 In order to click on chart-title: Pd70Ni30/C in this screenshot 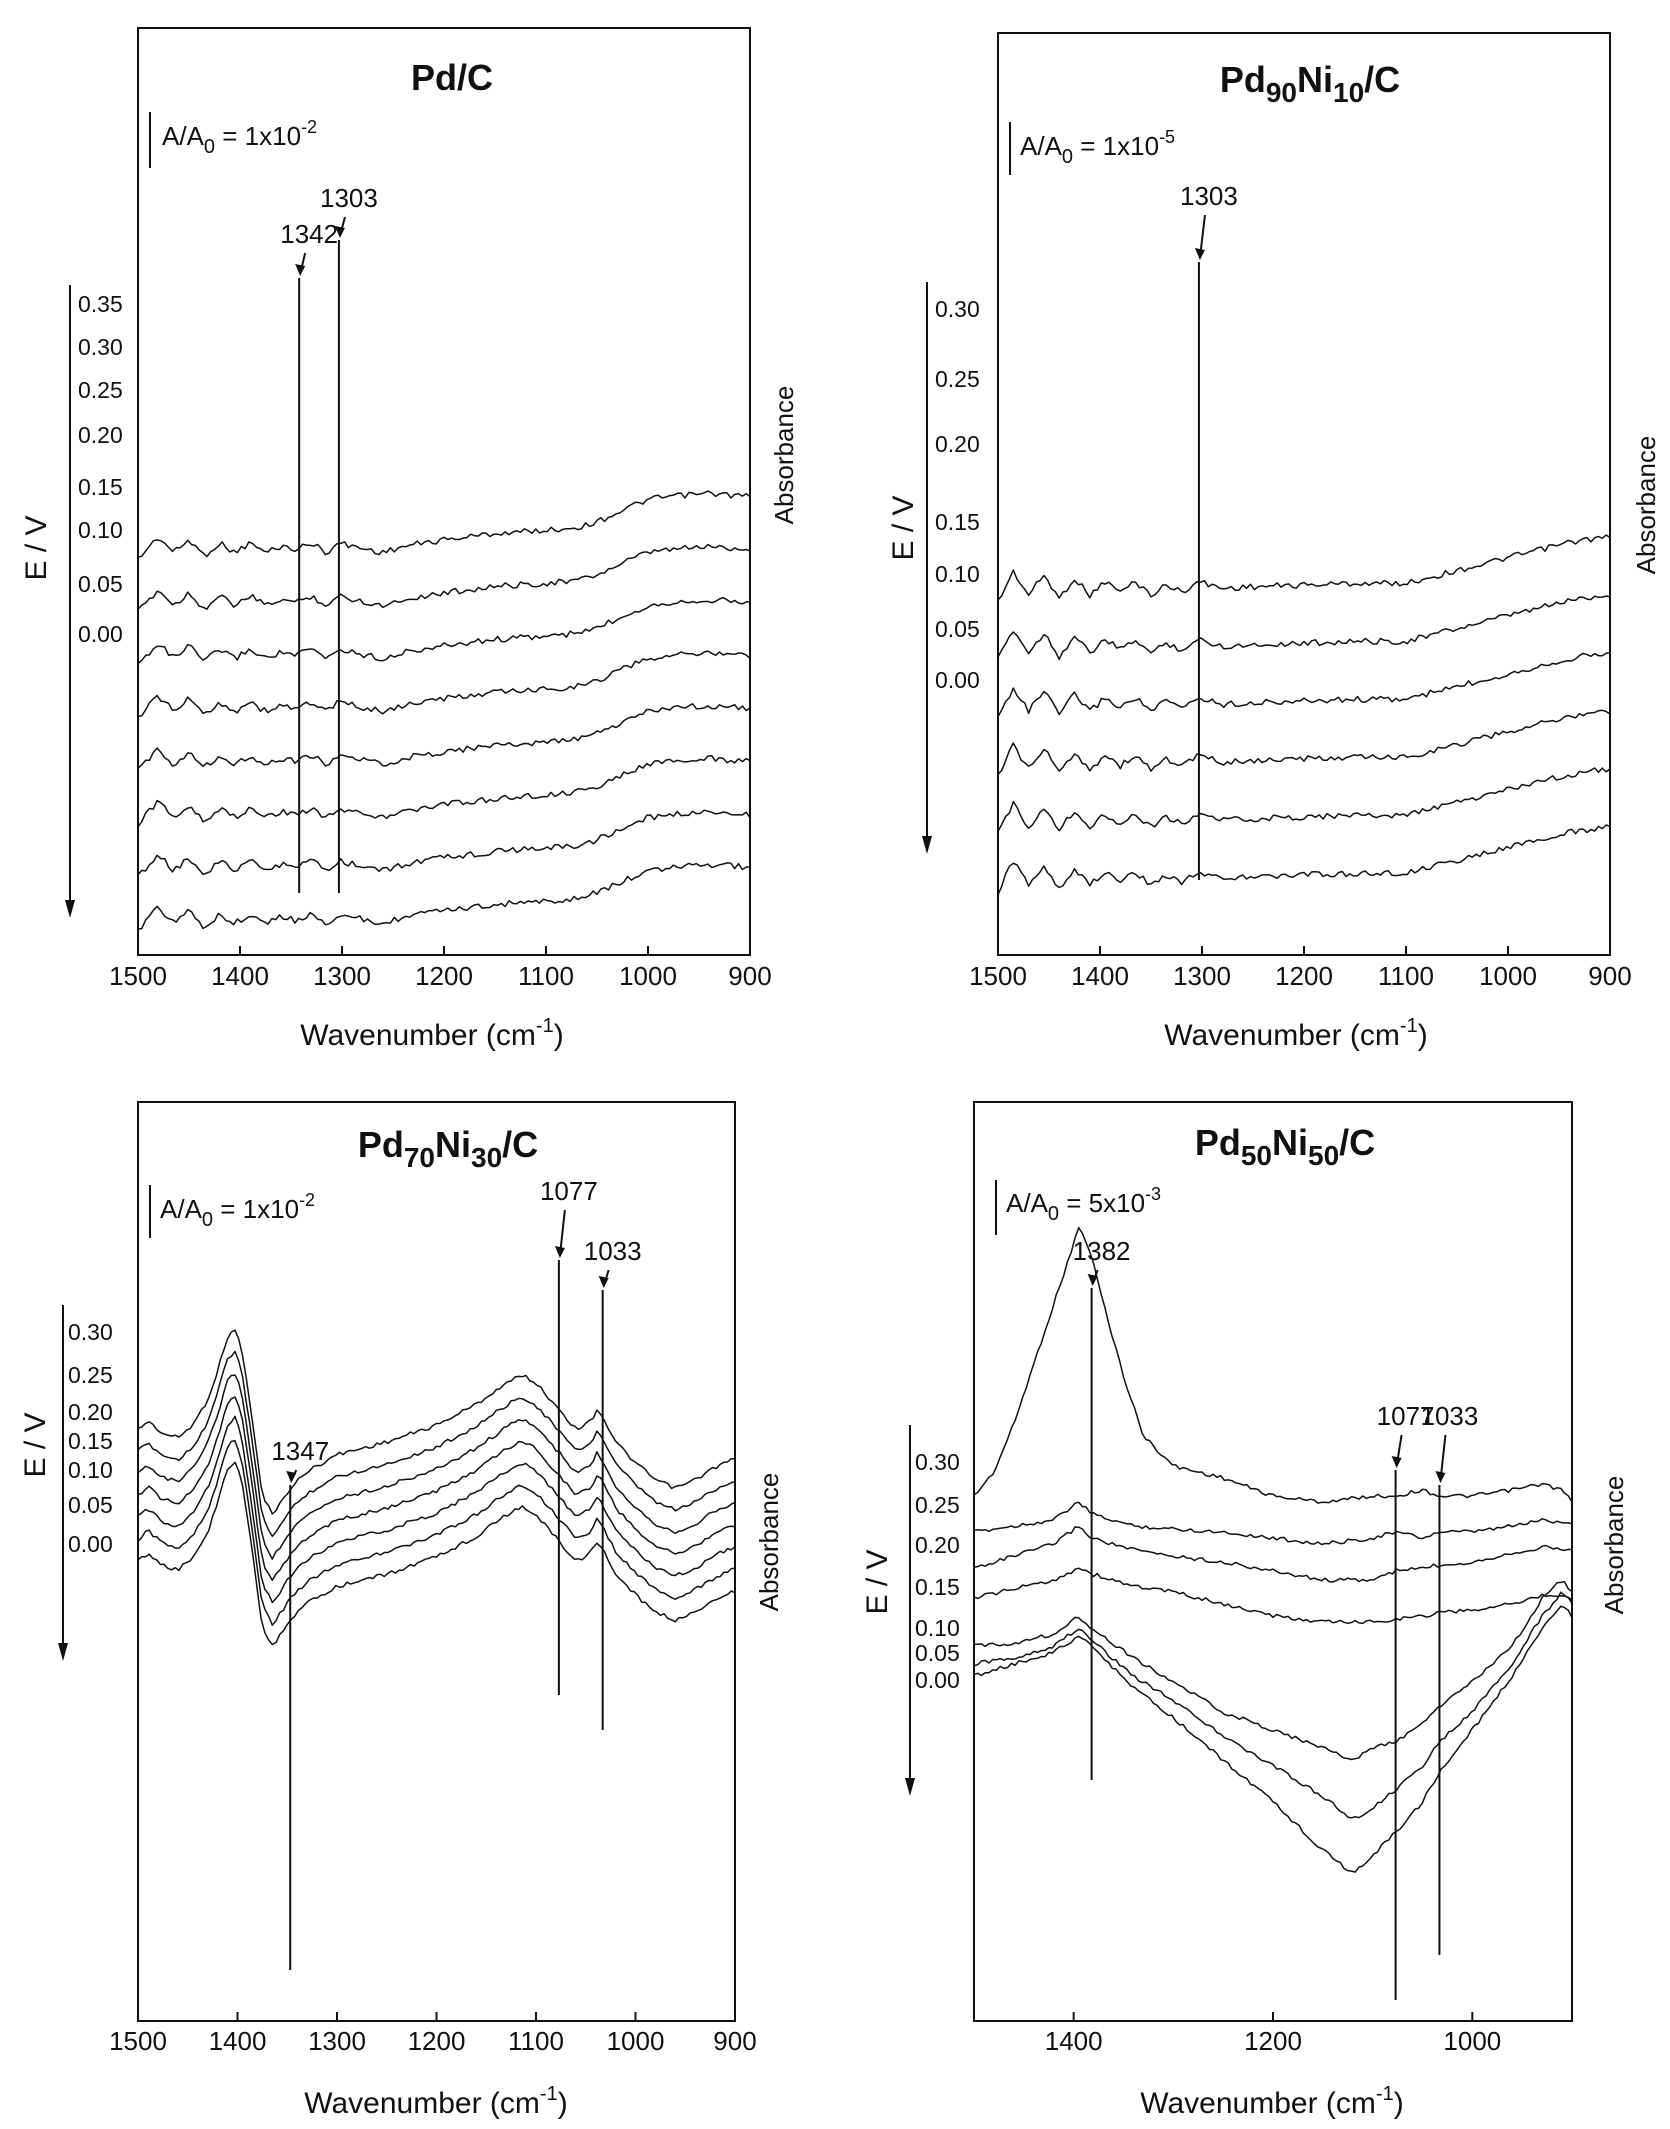, I will do `click(448, 1148)`.